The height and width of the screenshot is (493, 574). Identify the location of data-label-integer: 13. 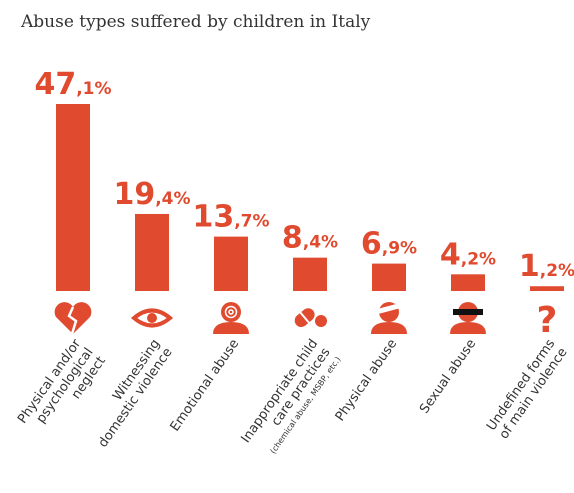
(213, 217).